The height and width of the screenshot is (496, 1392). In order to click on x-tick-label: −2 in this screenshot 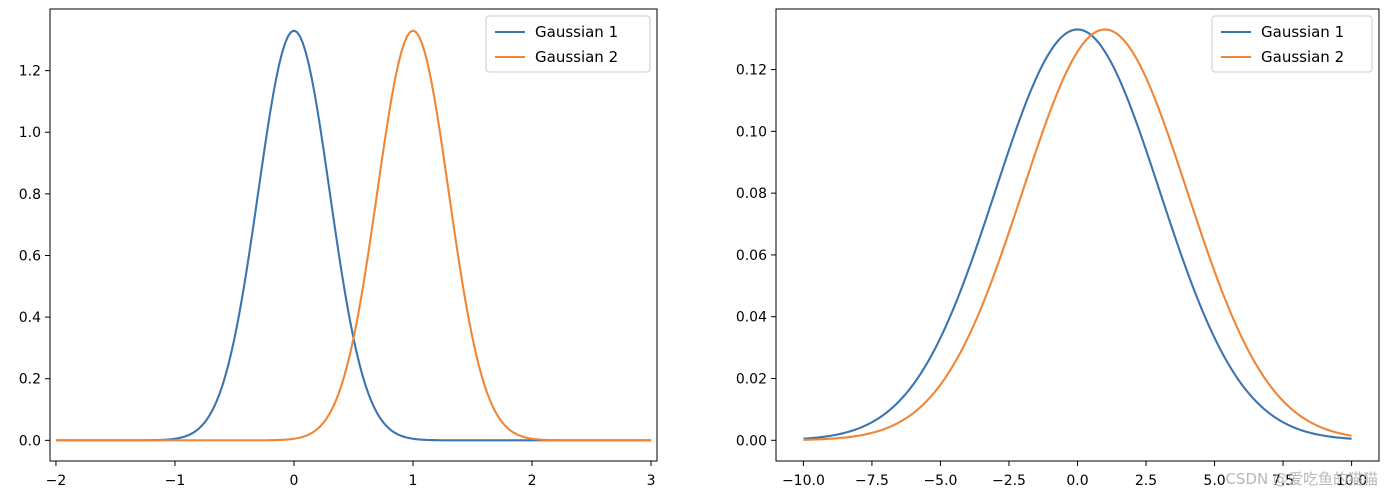, I will do `click(56, 481)`.